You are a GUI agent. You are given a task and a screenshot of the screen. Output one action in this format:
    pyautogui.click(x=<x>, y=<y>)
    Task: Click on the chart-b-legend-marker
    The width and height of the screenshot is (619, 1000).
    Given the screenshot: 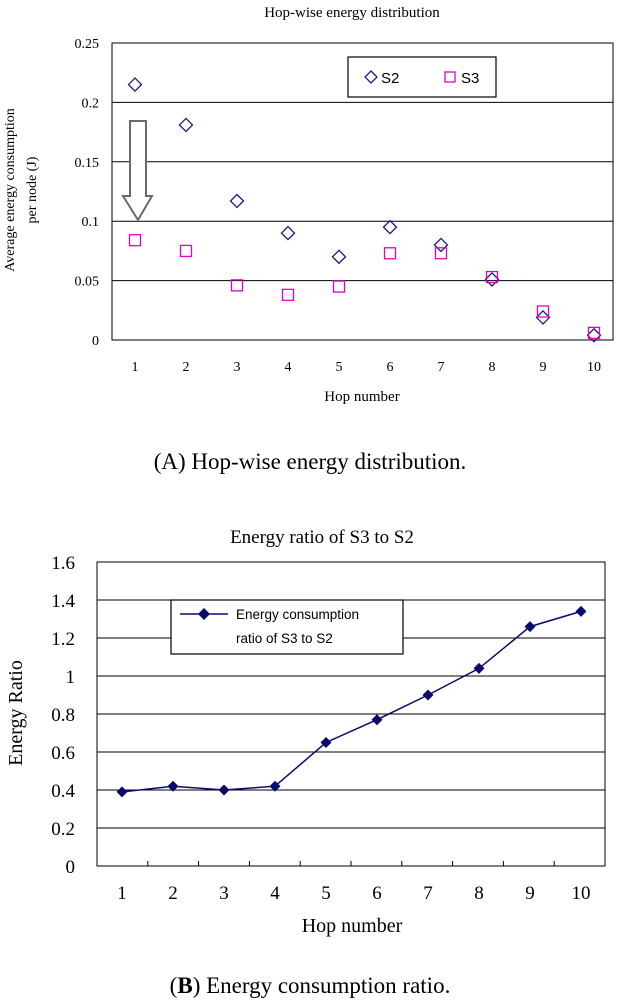 What is the action you would take?
    pyautogui.click(x=204, y=614)
    